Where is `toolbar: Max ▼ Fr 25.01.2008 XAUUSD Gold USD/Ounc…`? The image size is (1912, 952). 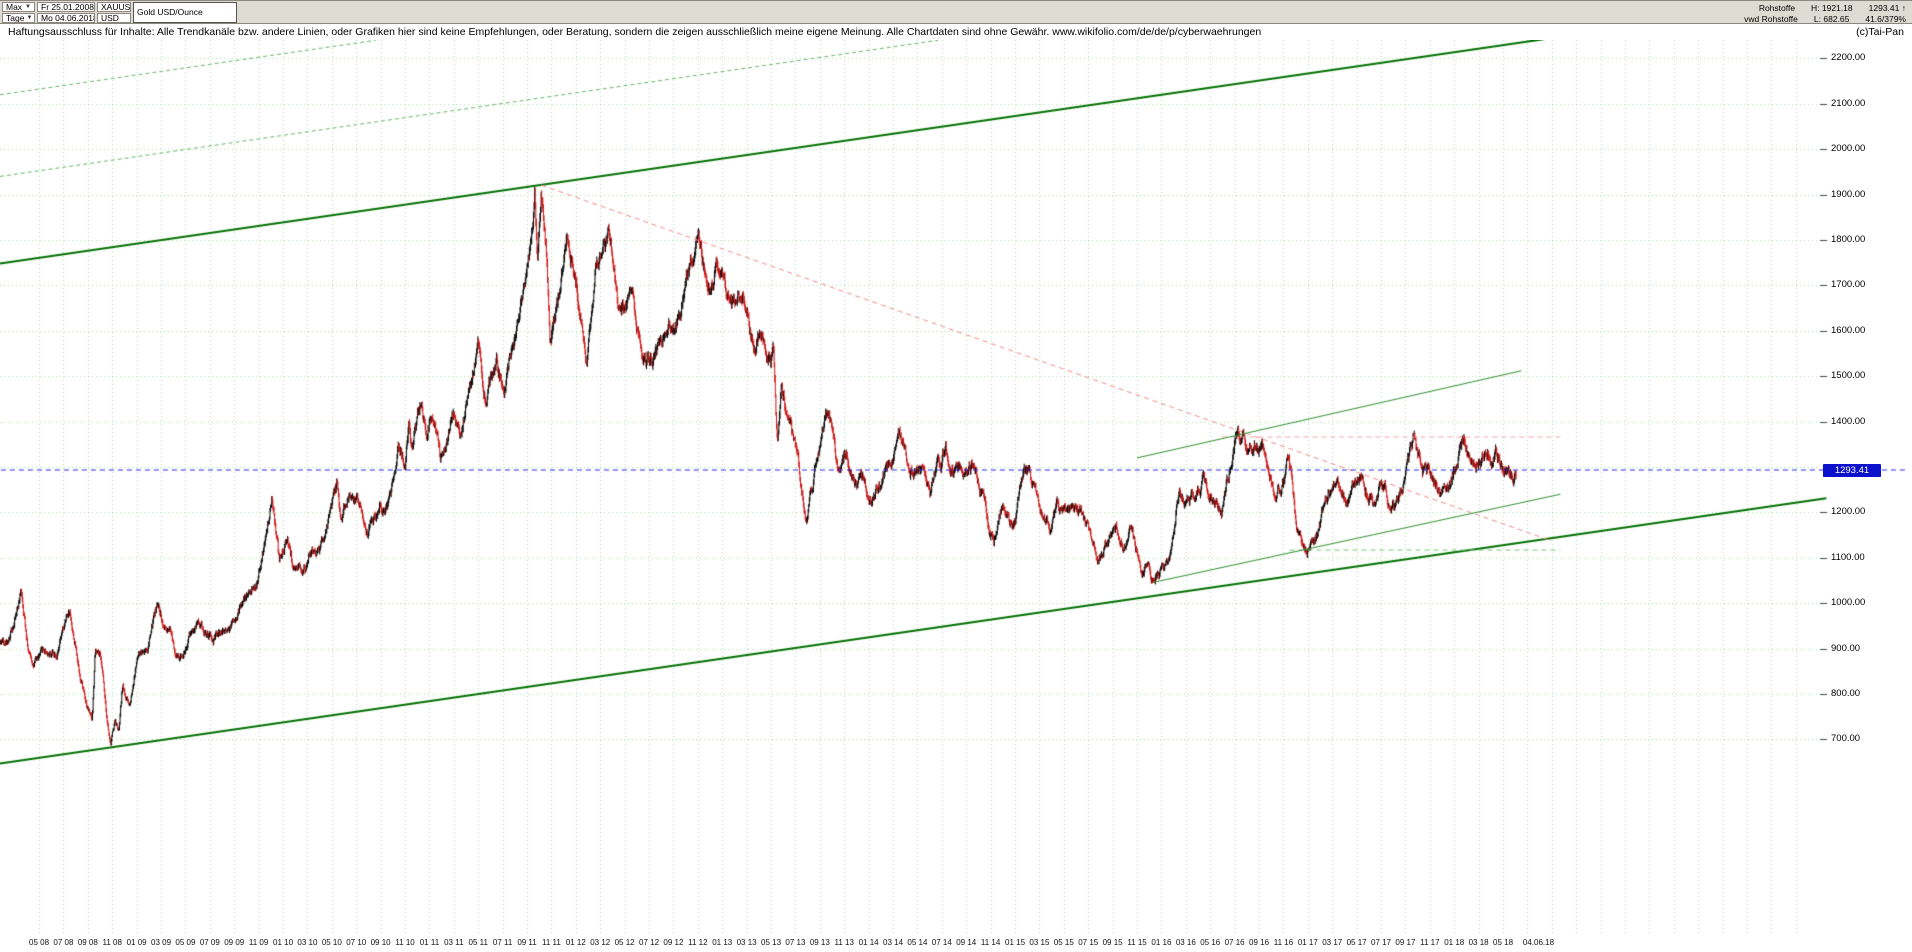
toolbar: Max ▼ Fr 25.01.2008 XAUUSD Gold USD/Ounc… is located at coordinates (956, 12).